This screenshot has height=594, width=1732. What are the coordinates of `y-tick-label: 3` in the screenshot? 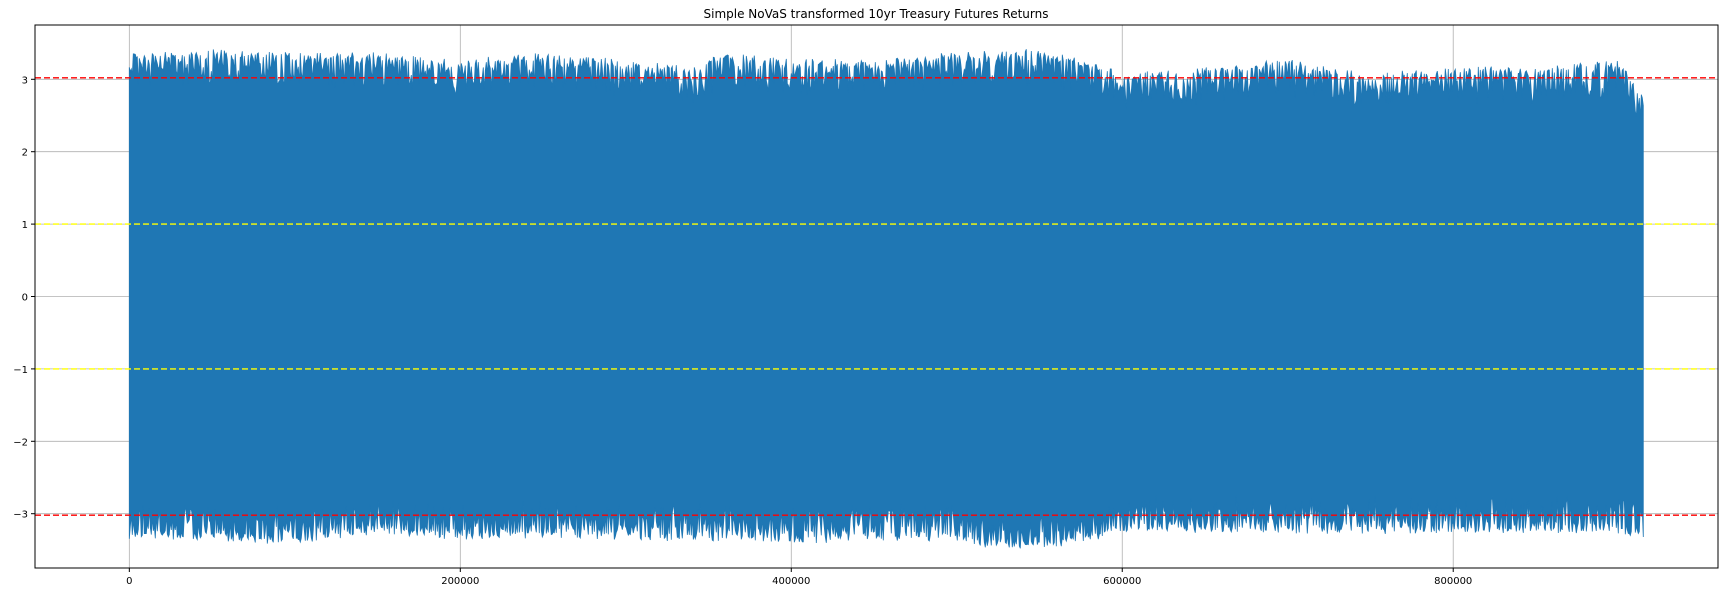 It's located at (25, 80).